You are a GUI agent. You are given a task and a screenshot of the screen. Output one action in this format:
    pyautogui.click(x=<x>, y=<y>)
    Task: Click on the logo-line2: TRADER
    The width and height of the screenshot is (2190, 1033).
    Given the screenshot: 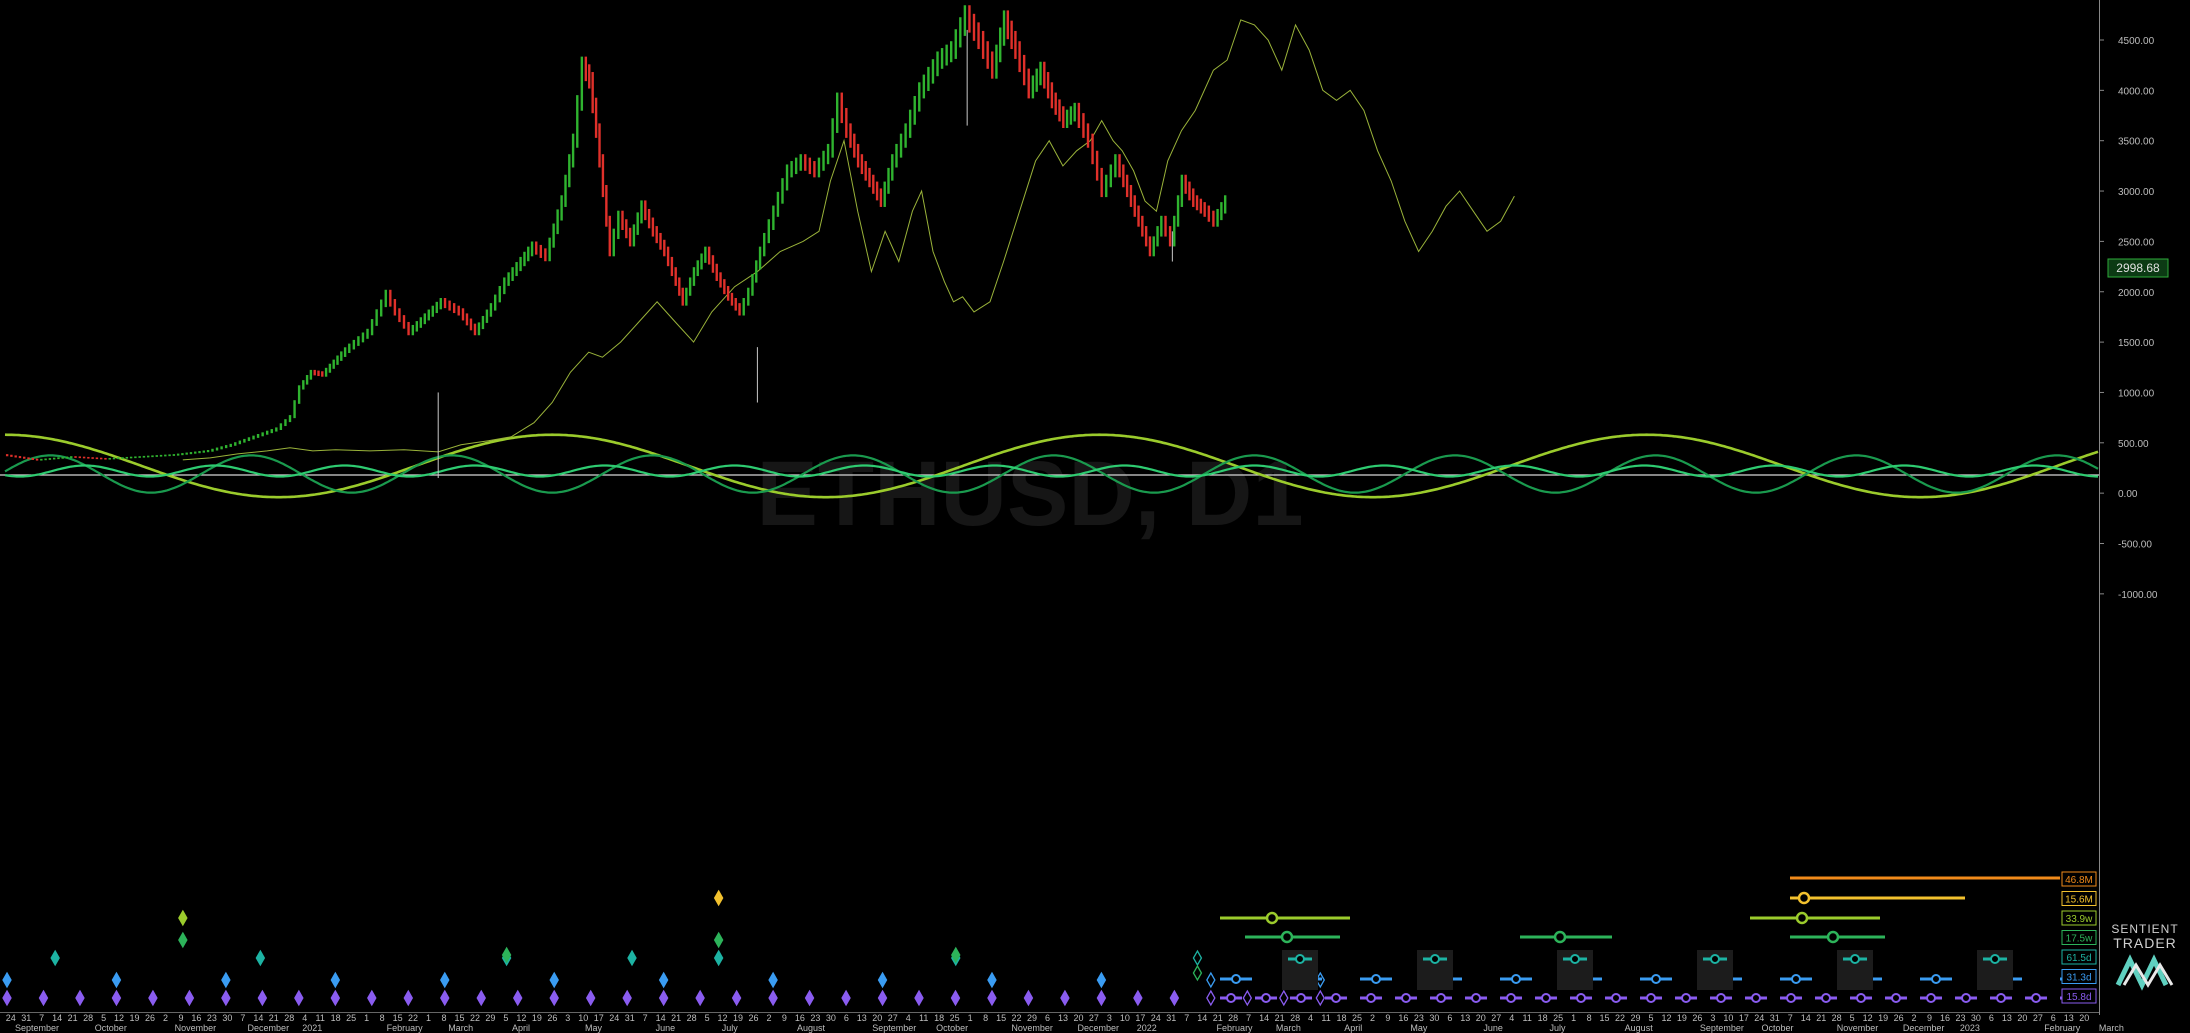 What is the action you would take?
    pyautogui.click(x=2145, y=943)
    